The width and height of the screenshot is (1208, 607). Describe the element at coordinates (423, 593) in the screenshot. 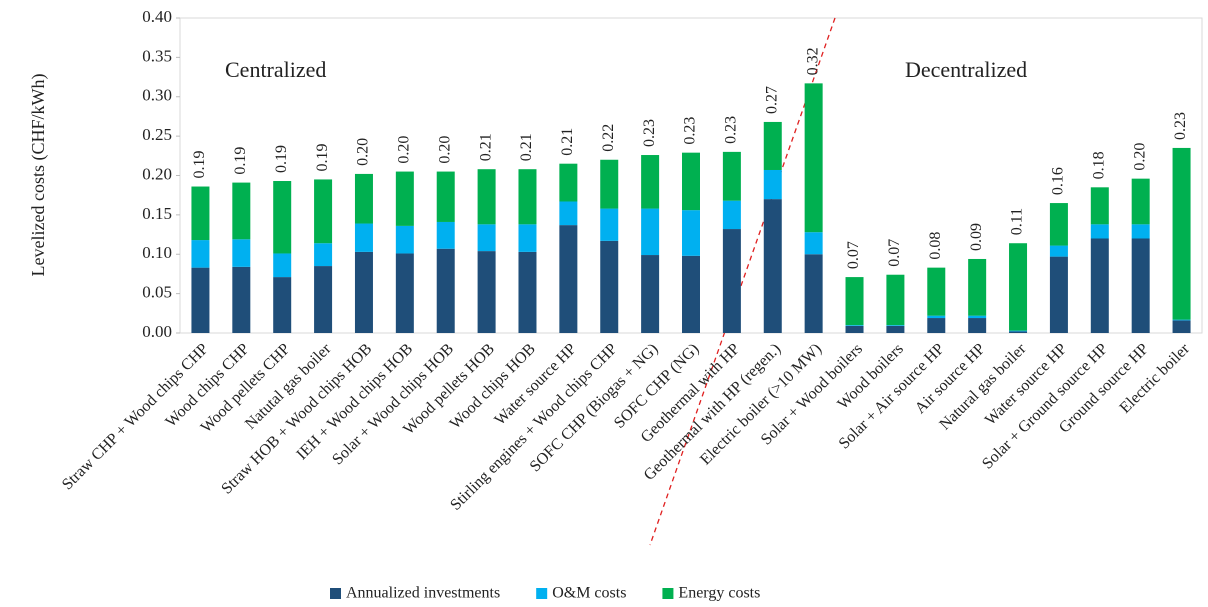

I see `legend-label: Annualized investments` at that location.